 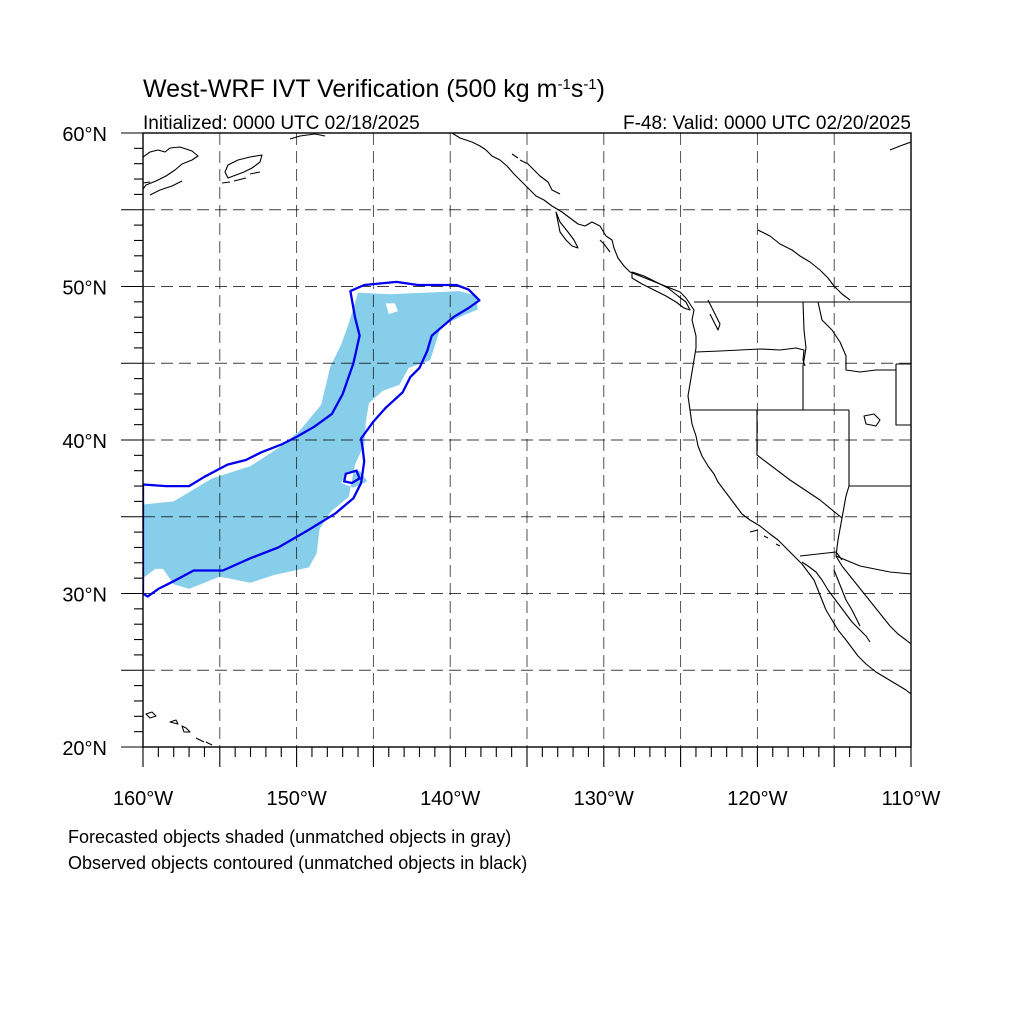 I want to click on latitude-tick-label: 50°N, so click(x=84, y=289).